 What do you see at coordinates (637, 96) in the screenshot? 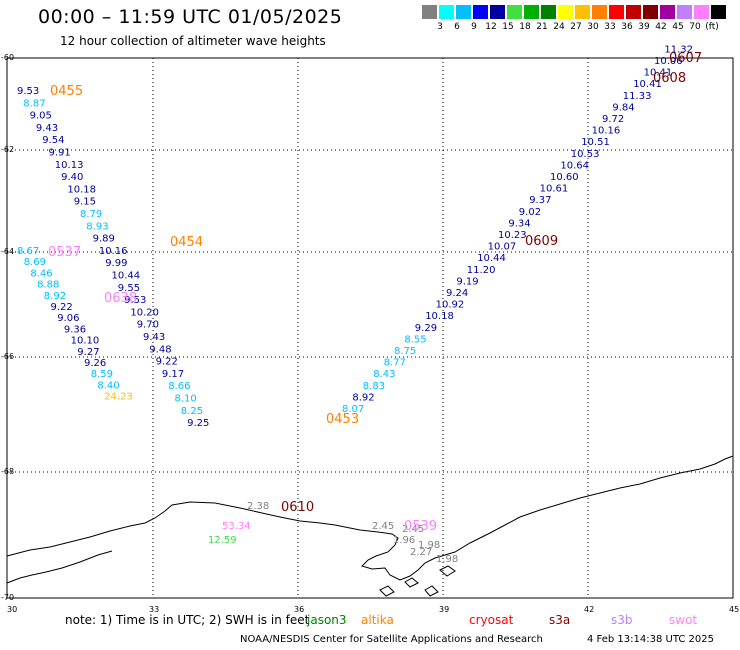
I see `wave-height-label: 11.33` at bounding box center [637, 96].